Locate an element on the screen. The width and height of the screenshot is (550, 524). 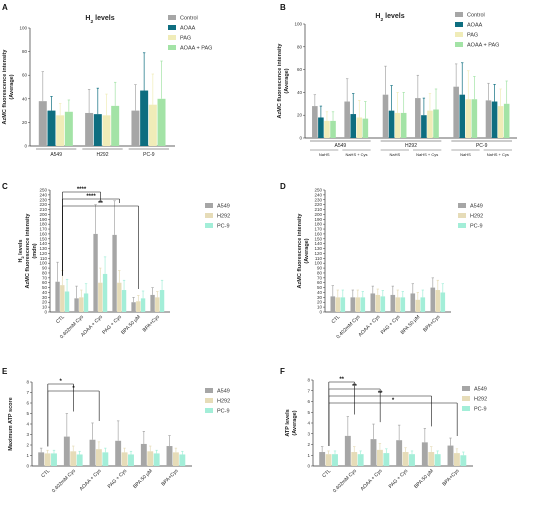
legend-label: PC-9 is located at coordinates (223, 227).